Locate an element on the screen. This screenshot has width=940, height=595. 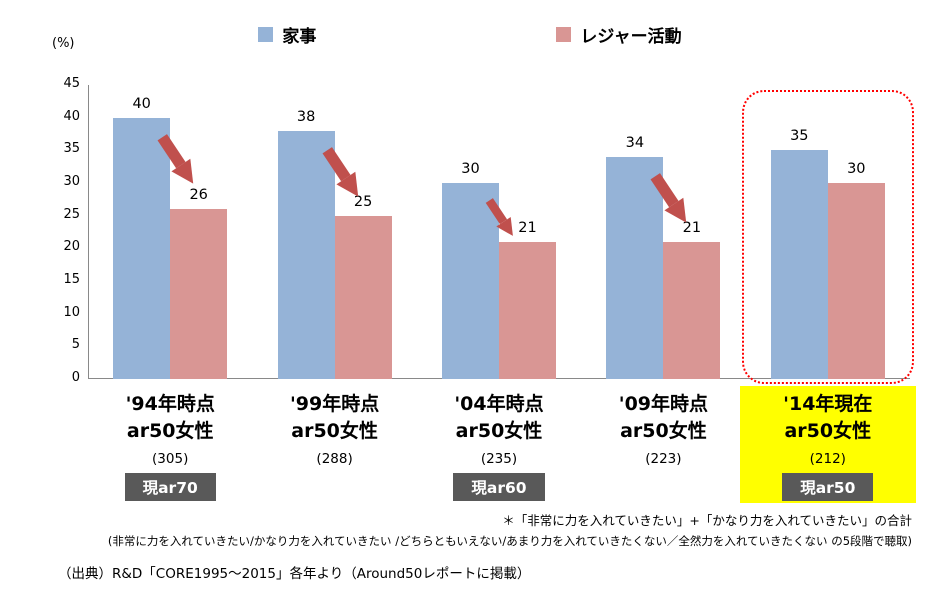
category-label: '99年時点 ar50女性 is located at coordinates (334, 418).